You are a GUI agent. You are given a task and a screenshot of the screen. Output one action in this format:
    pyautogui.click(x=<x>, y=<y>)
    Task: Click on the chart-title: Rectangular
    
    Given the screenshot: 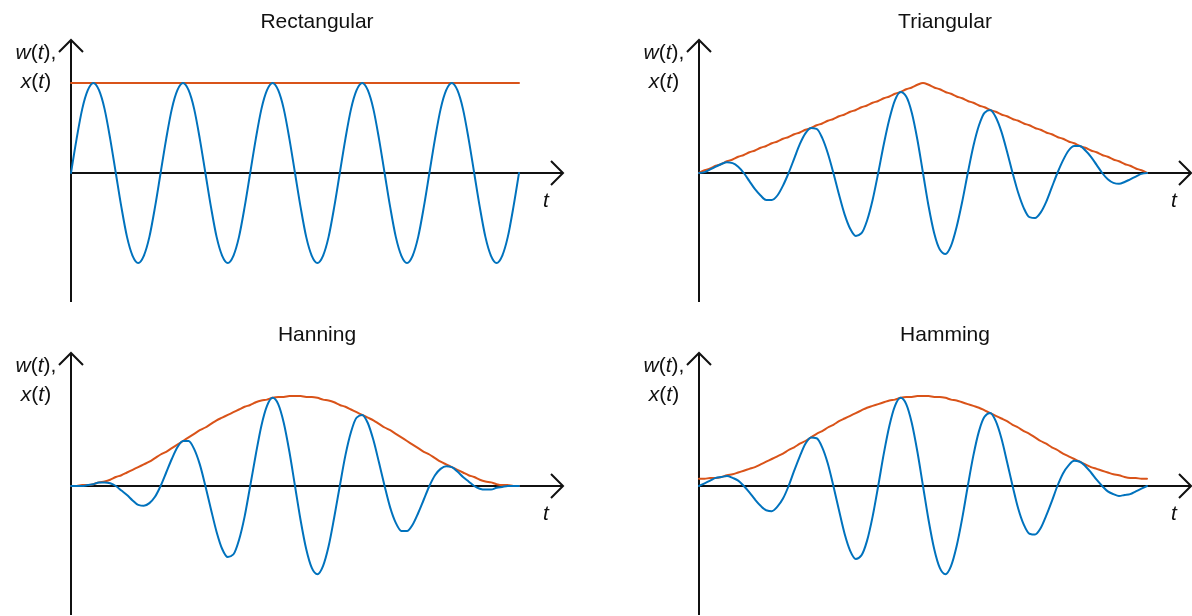 What is the action you would take?
    pyautogui.click(x=317, y=20)
    